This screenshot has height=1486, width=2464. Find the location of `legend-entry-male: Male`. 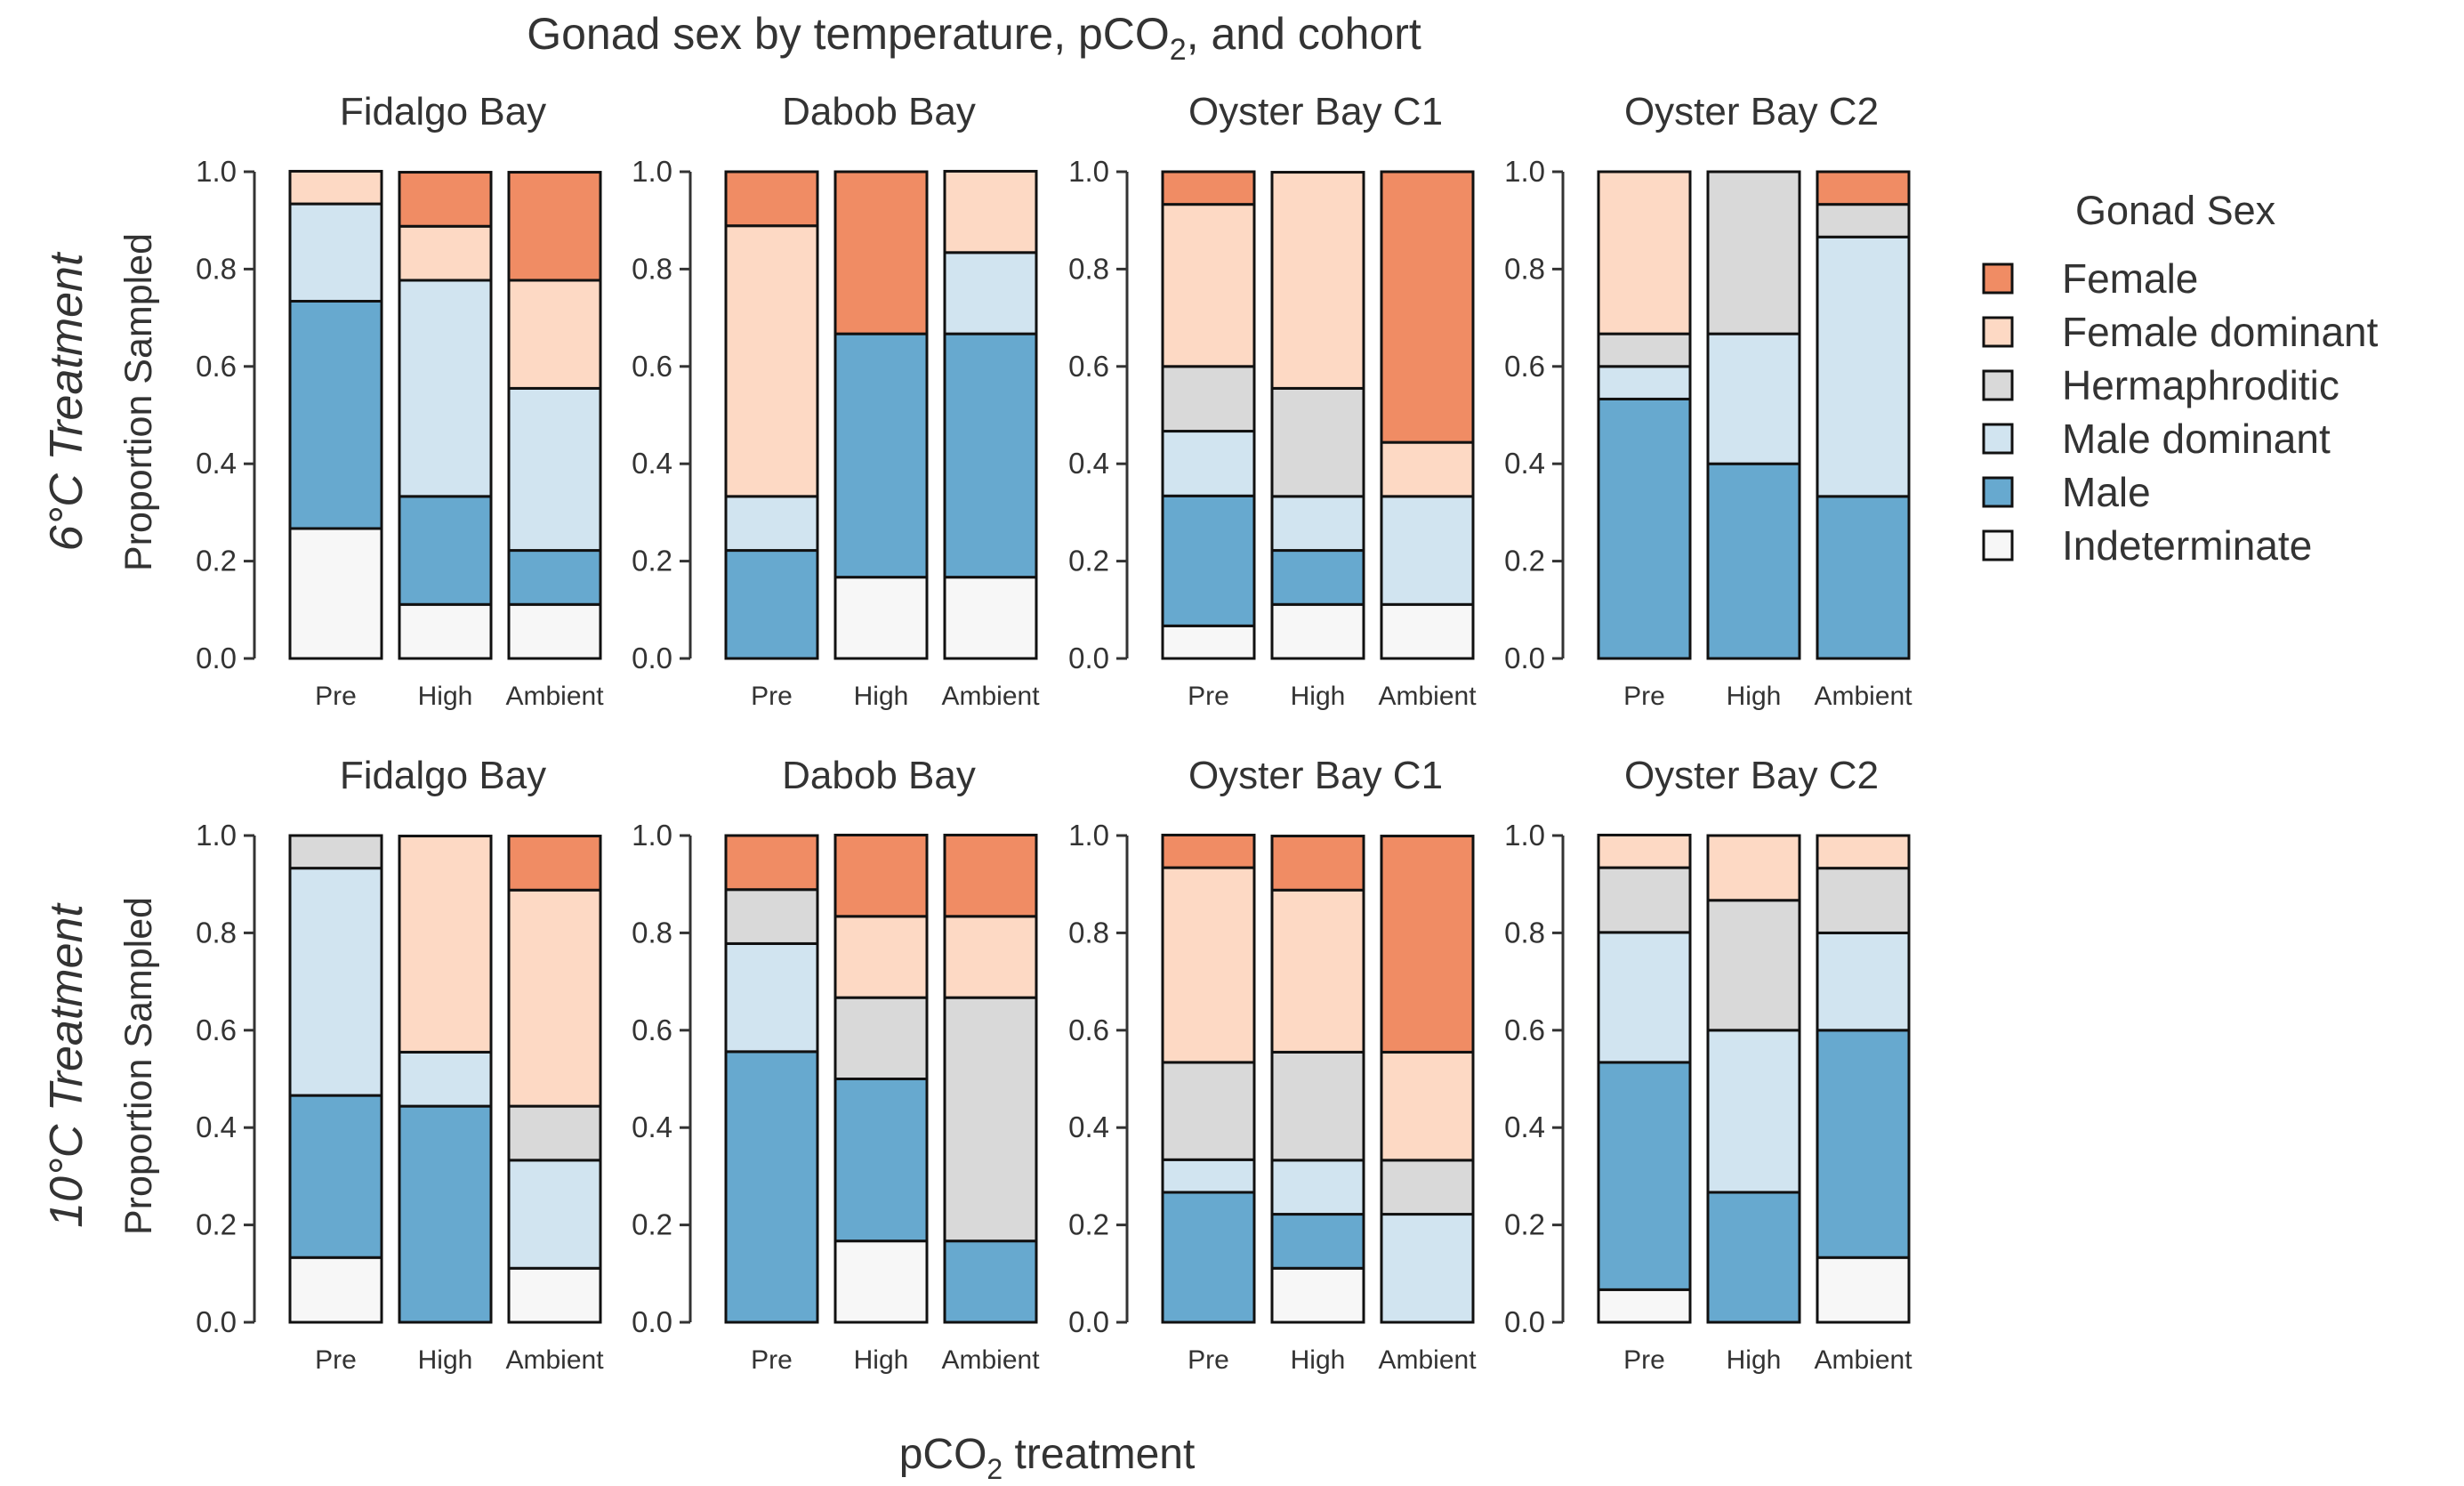

legend-entry-male: Male is located at coordinates (2066, 492).